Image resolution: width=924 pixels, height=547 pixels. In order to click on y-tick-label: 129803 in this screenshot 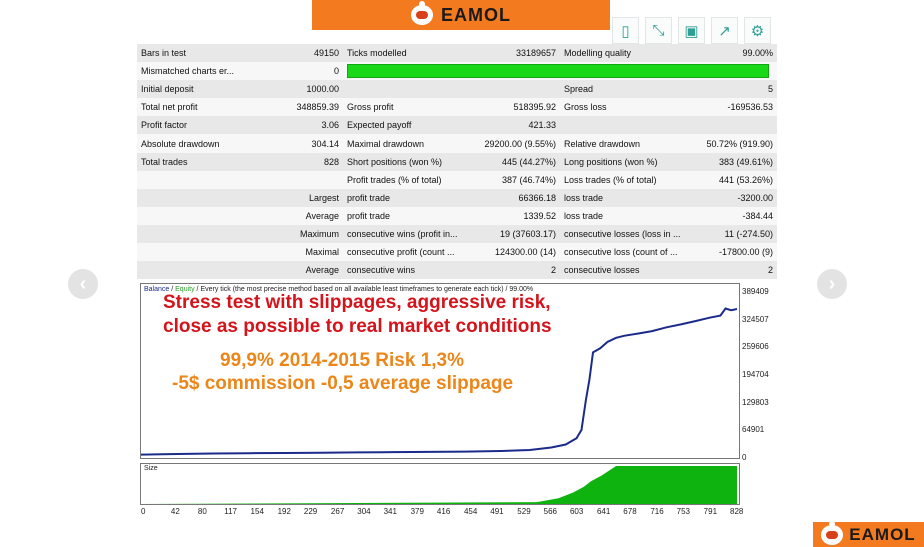, I will do `click(755, 402)`.